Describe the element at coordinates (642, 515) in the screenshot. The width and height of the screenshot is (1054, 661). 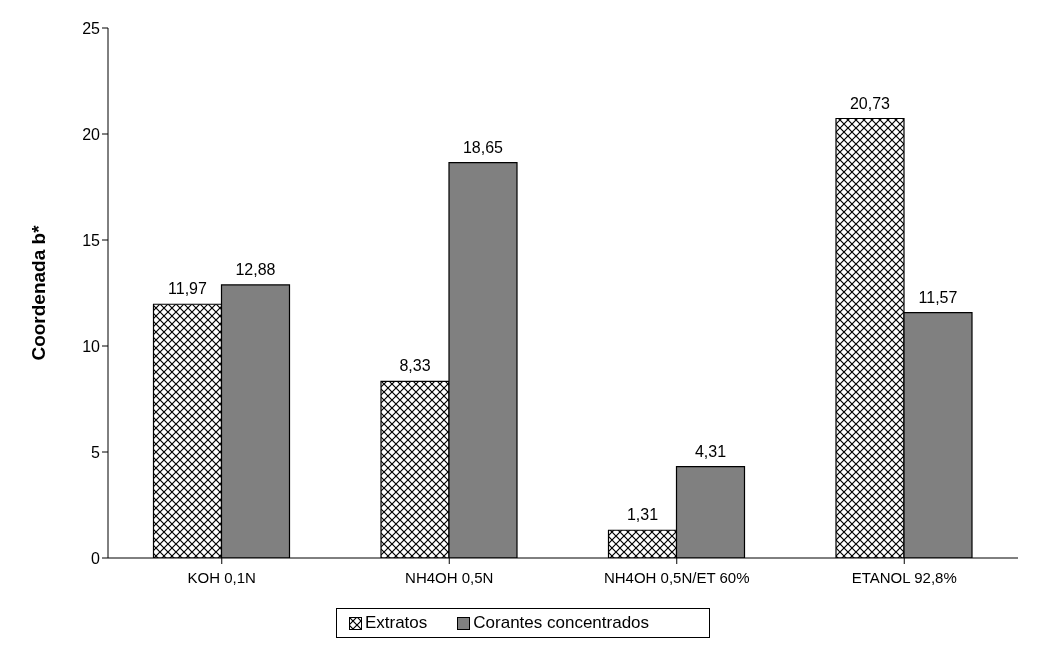
I see `data-label: 1,31` at that location.